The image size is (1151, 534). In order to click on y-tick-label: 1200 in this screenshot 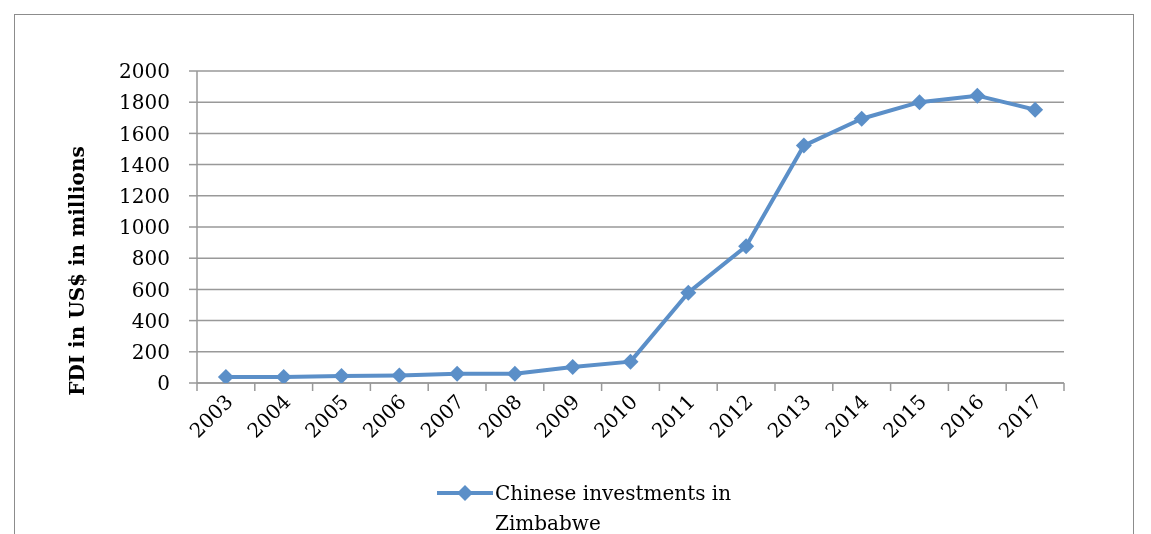, I will do `click(144, 195)`.